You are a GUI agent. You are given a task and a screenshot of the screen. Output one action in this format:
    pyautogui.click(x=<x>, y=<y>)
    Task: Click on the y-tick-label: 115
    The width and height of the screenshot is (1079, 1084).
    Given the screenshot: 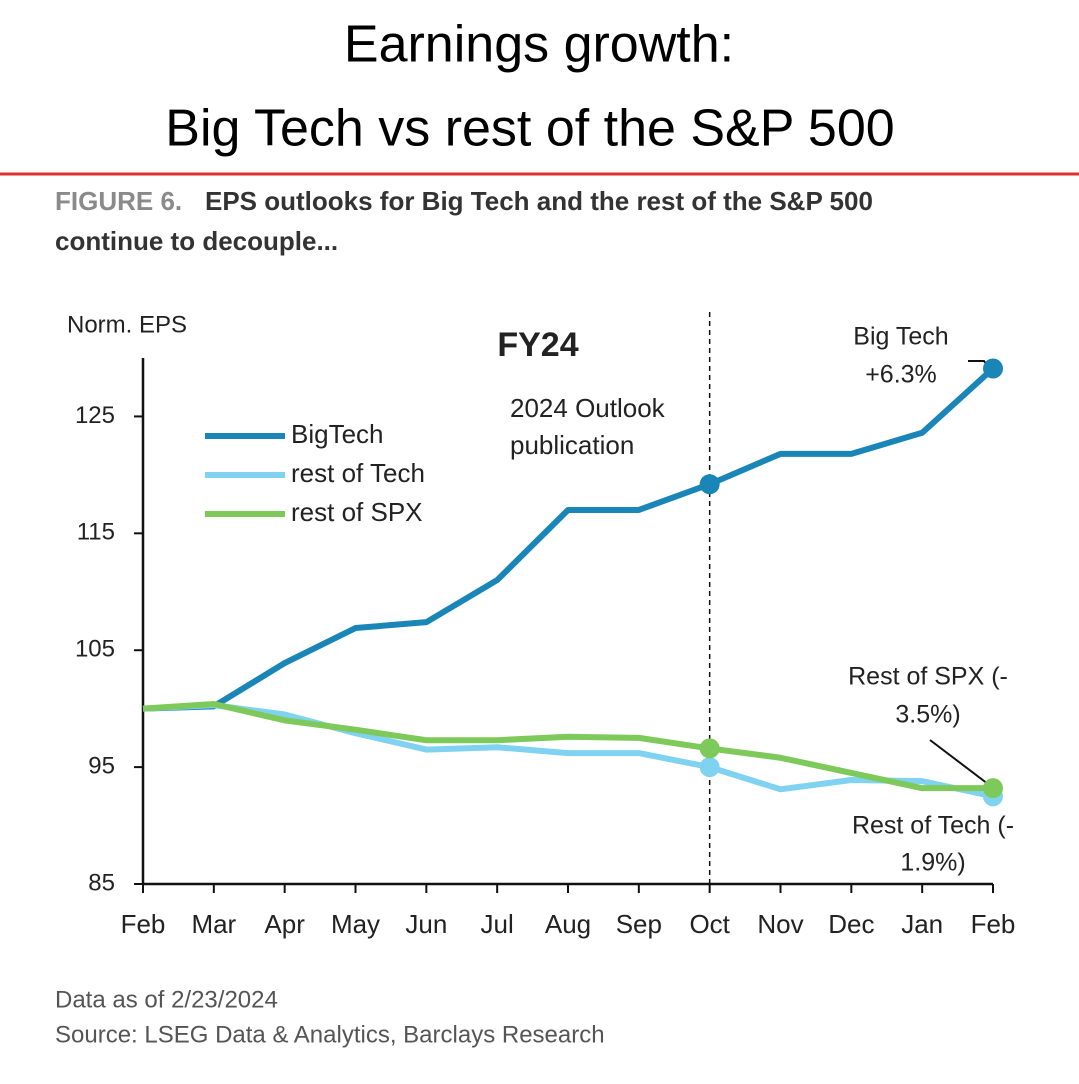 What is the action you would take?
    pyautogui.click(x=96, y=532)
    